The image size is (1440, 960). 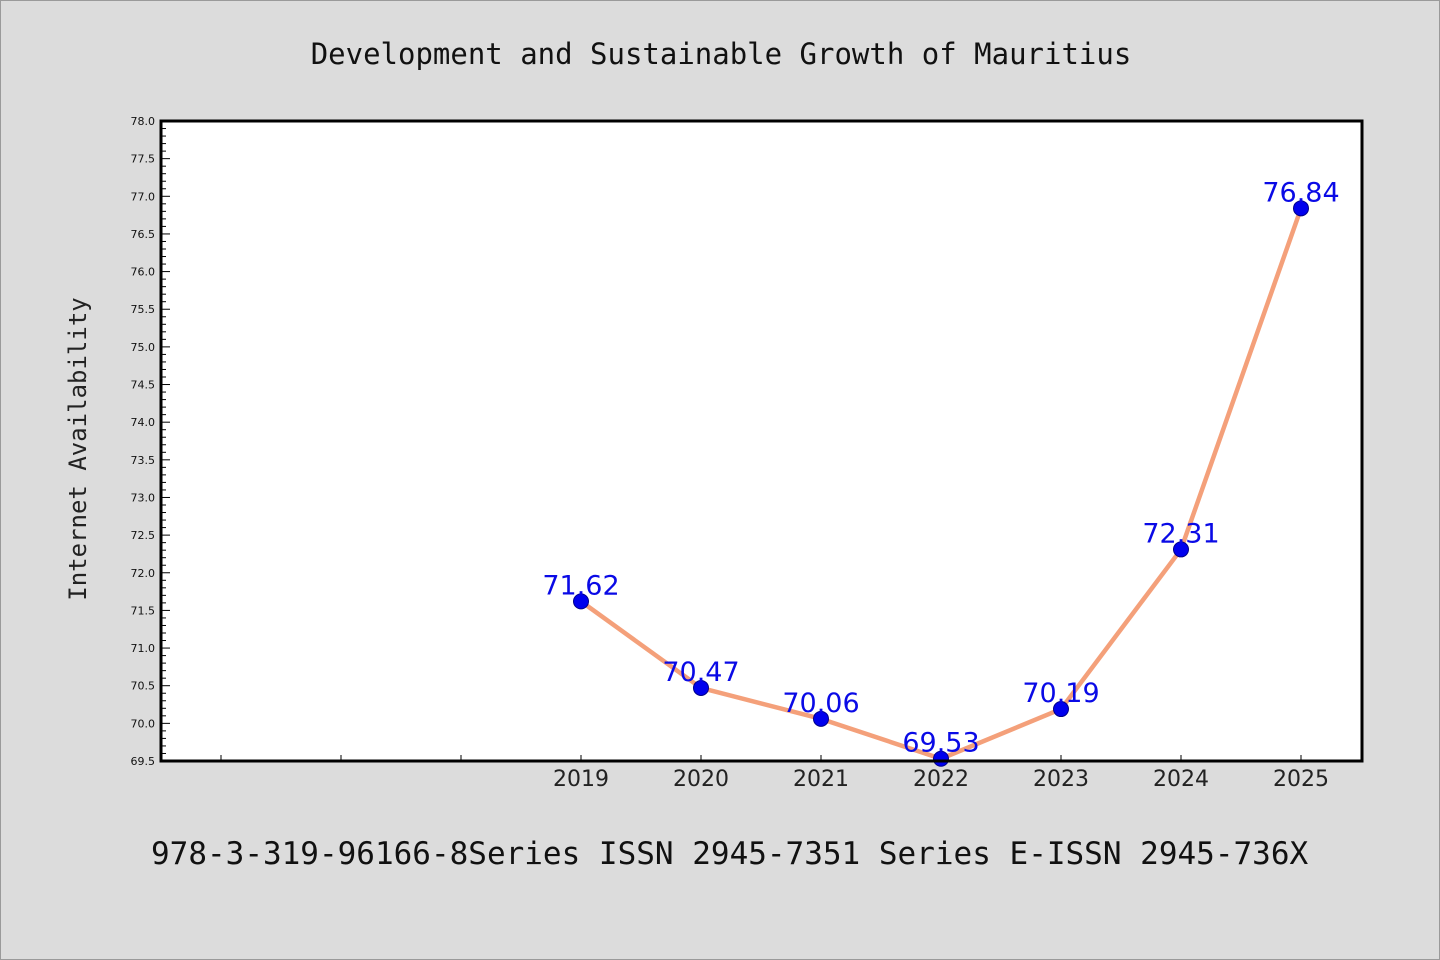 What do you see at coordinates (1181, 549) in the screenshot?
I see `data-point-2024` at bounding box center [1181, 549].